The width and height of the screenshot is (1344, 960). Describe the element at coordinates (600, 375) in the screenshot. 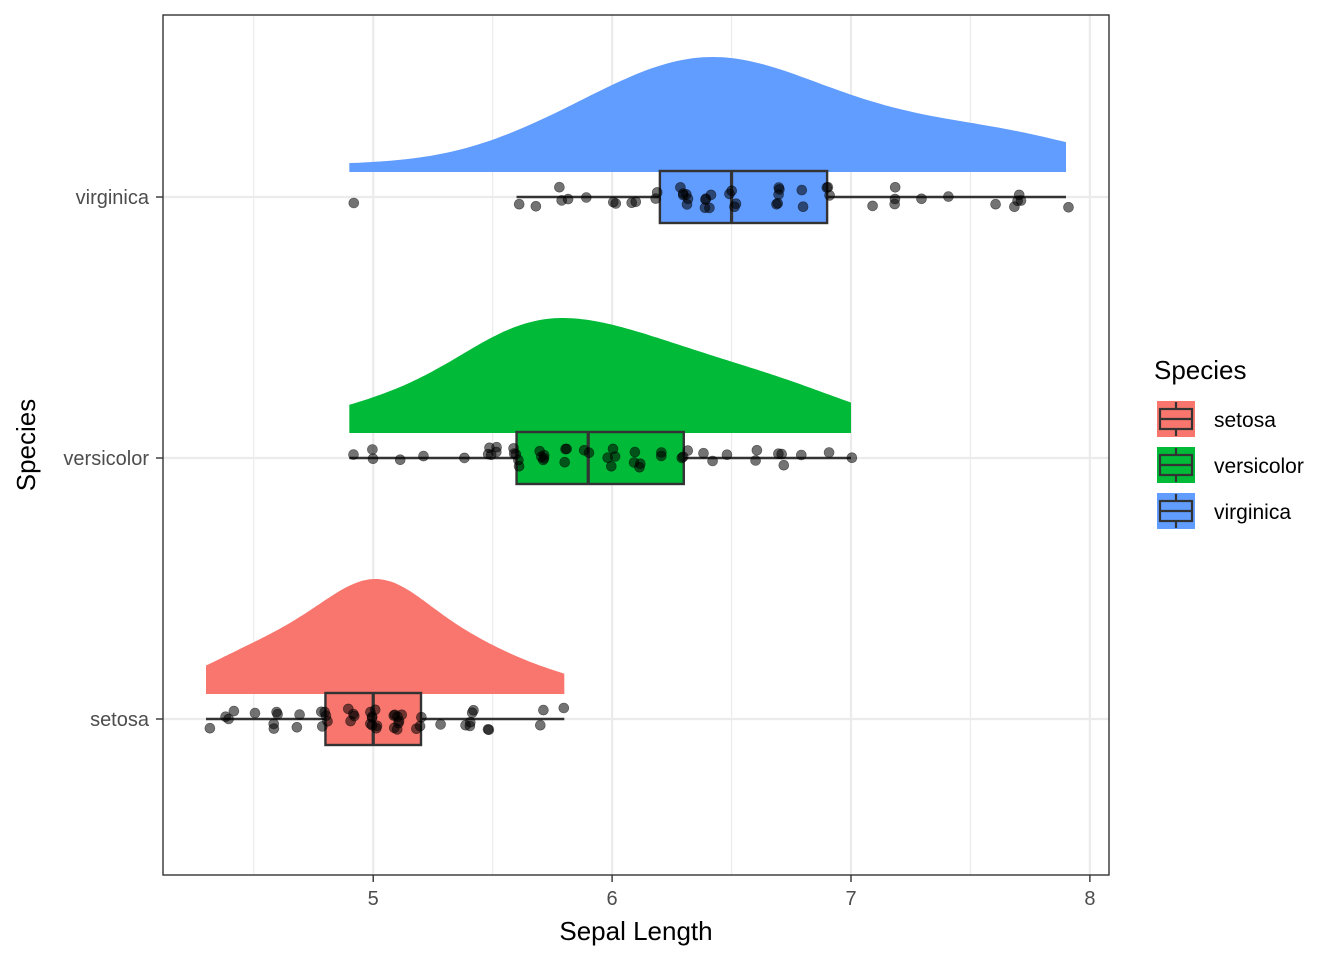

I see `density-cloud-versicolor` at that location.